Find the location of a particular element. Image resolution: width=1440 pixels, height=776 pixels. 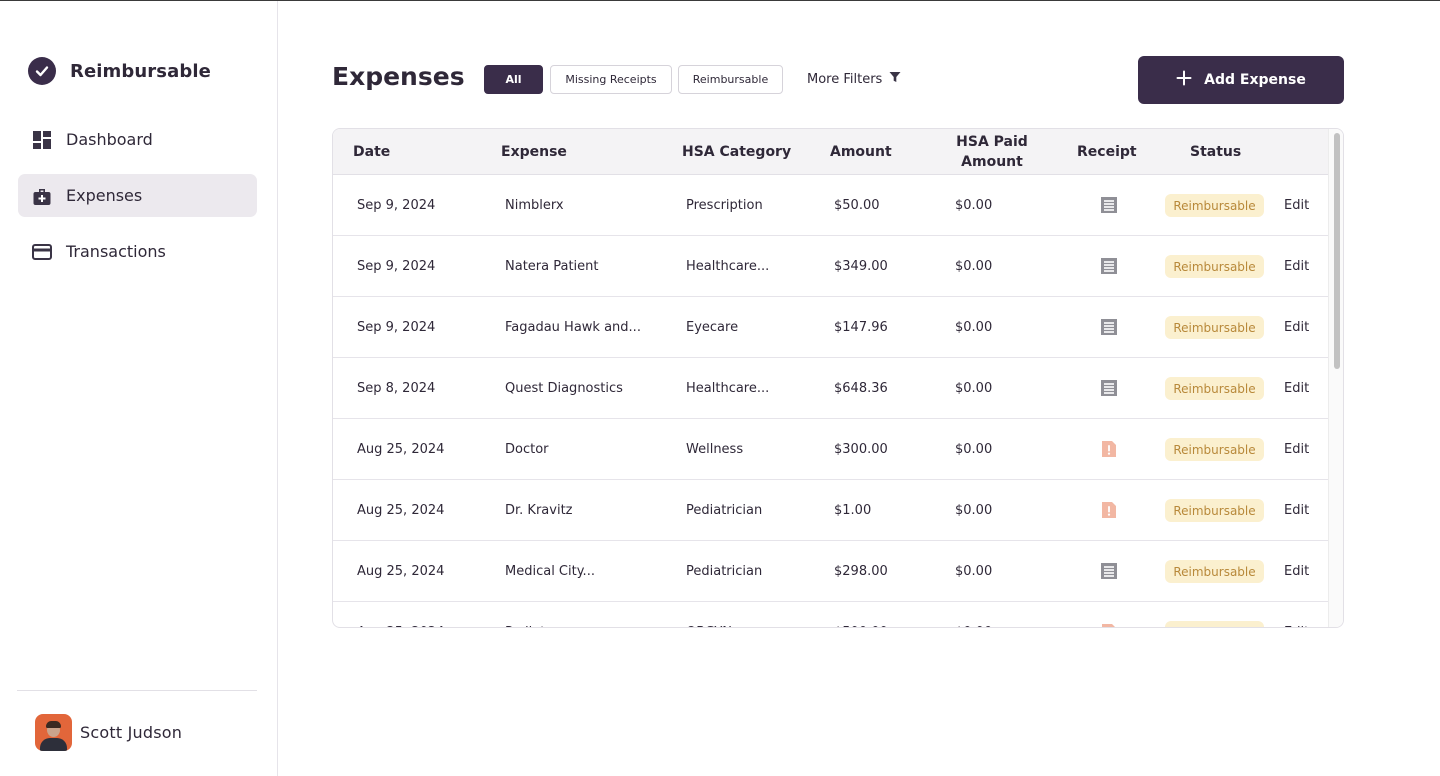

avatar is located at coordinates (53, 732).